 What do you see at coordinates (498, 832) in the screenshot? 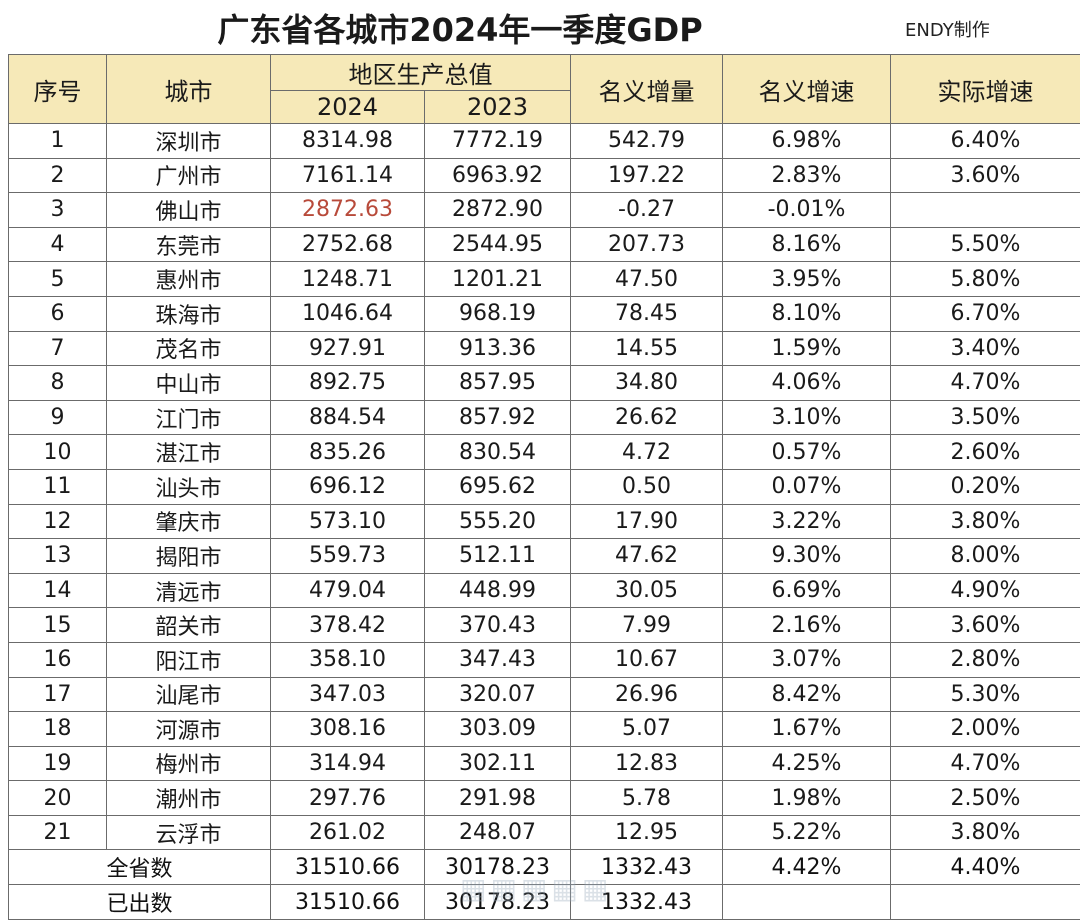
I see `gdp-2023-cell: 248.07` at bounding box center [498, 832].